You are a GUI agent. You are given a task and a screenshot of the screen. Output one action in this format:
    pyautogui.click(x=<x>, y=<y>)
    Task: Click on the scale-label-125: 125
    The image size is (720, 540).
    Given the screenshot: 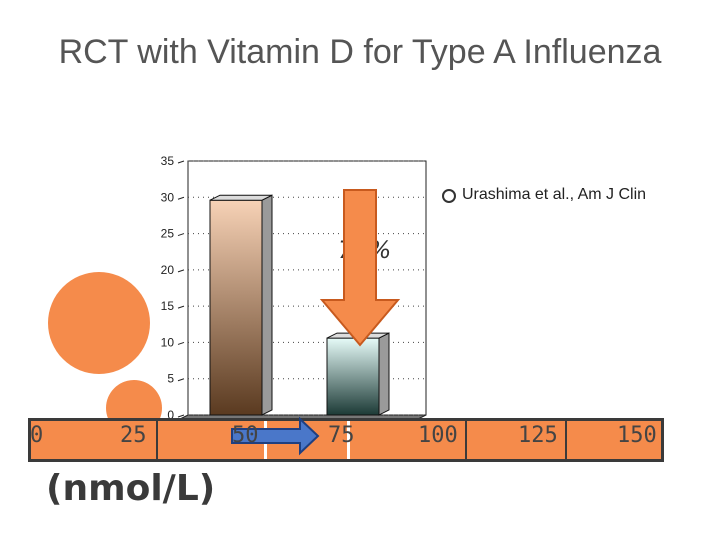 What is the action you would take?
    pyautogui.click(x=538, y=435)
    